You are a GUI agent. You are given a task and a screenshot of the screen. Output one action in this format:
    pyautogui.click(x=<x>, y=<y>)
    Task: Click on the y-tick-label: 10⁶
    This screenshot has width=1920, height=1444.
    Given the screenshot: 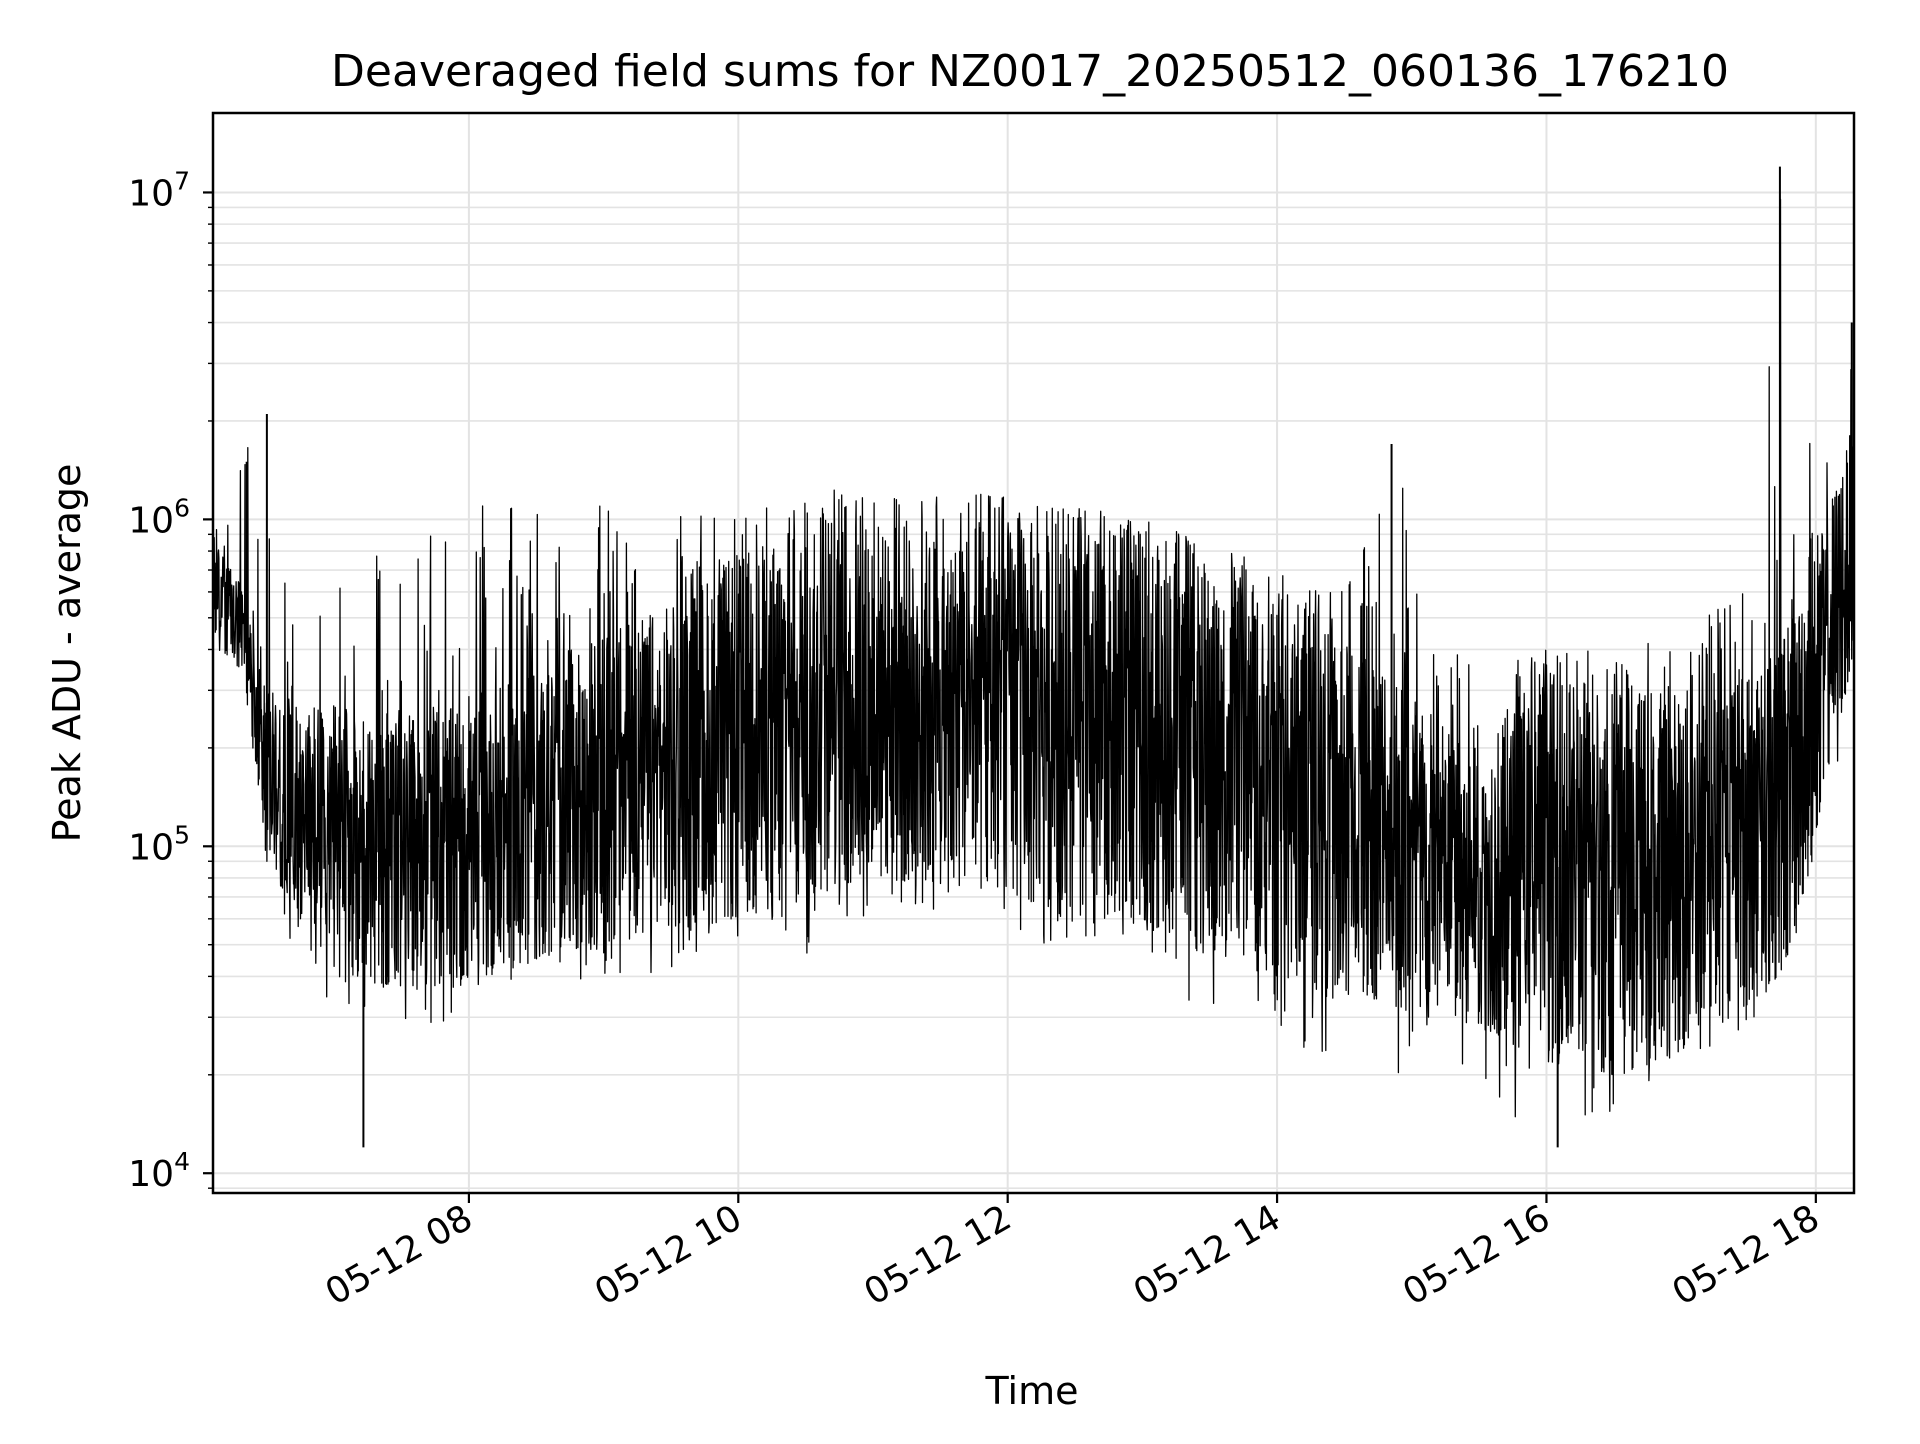 What is the action you would take?
    pyautogui.click(x=159, y=517)
    